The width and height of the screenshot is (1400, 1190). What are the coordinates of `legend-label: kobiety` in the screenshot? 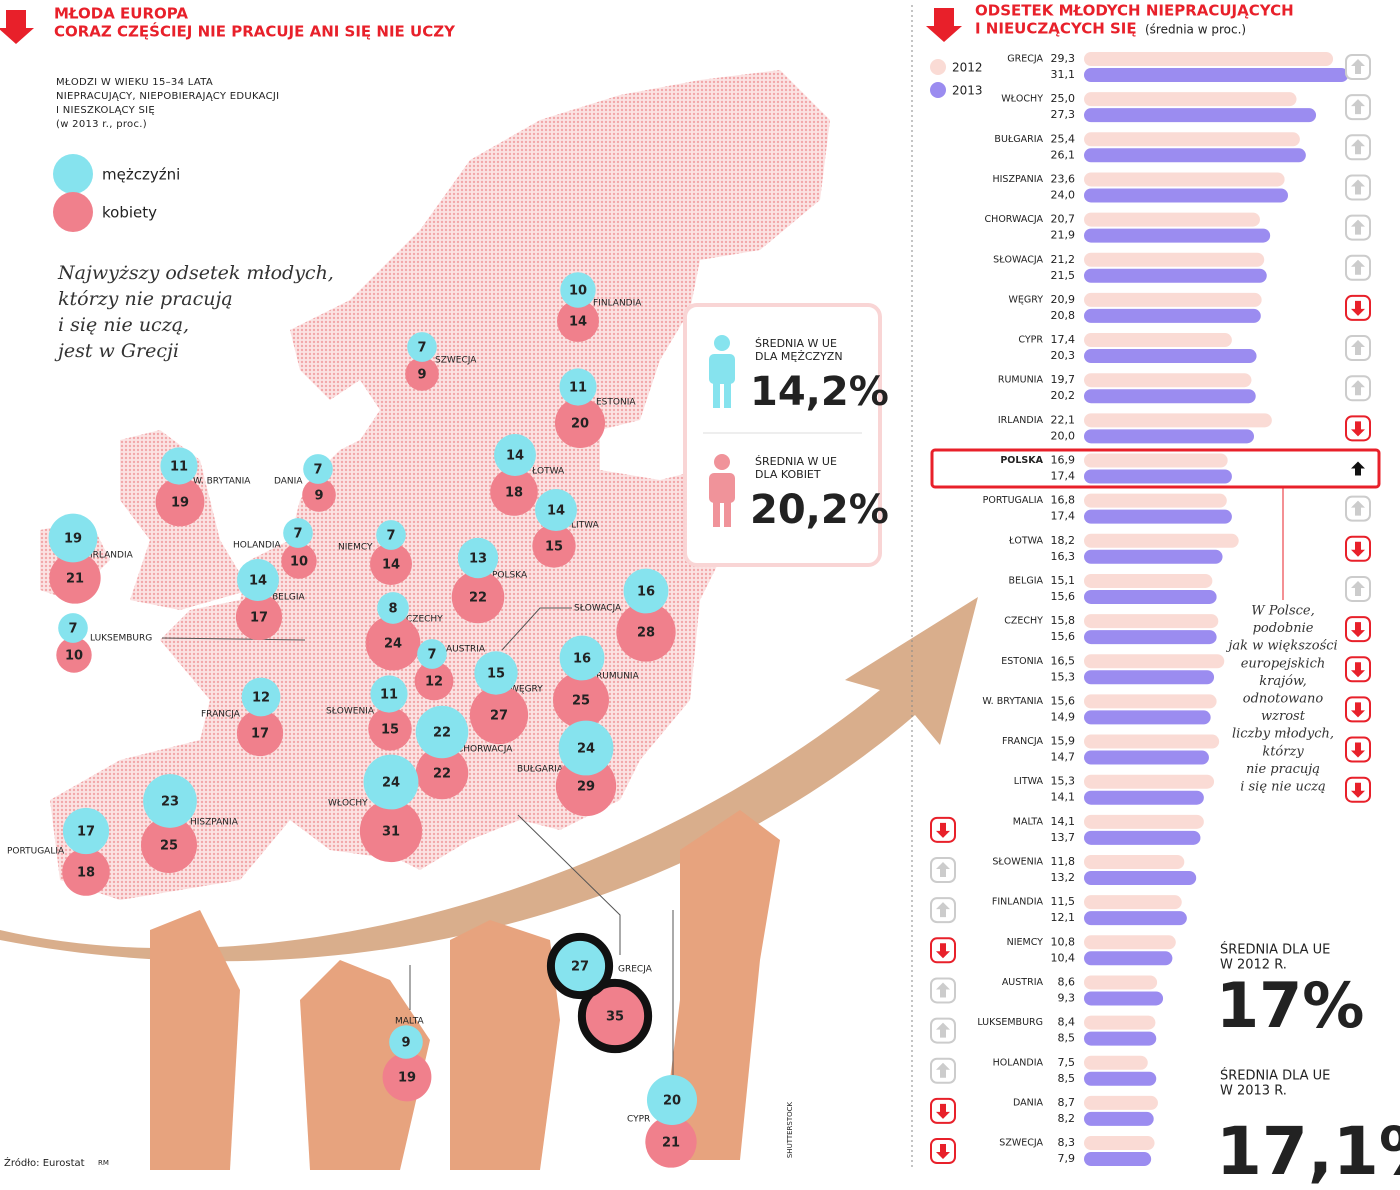 It's located at (129, 213).